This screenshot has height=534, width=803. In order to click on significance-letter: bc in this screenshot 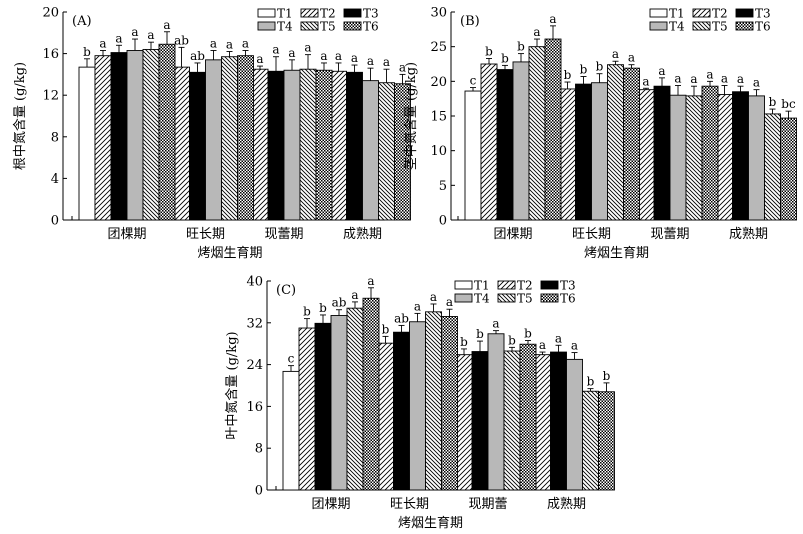, I will do `click(788, 104)`.